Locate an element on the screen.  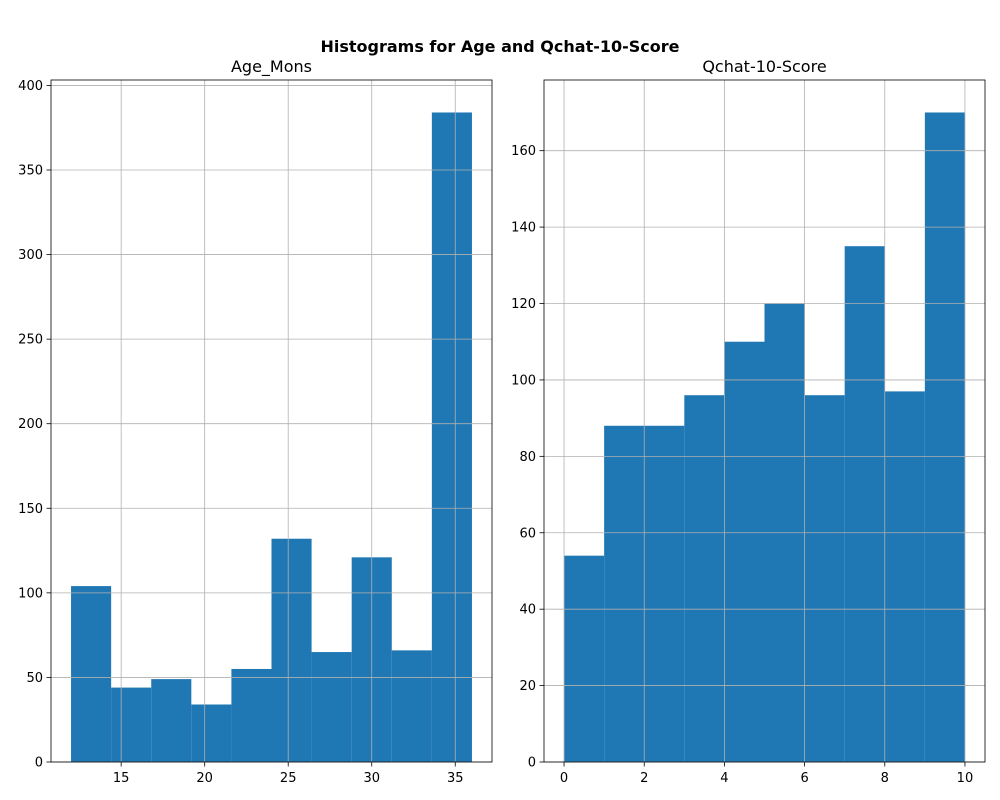
x-tick-label-2: 25 is located at coordinates (288, 778).